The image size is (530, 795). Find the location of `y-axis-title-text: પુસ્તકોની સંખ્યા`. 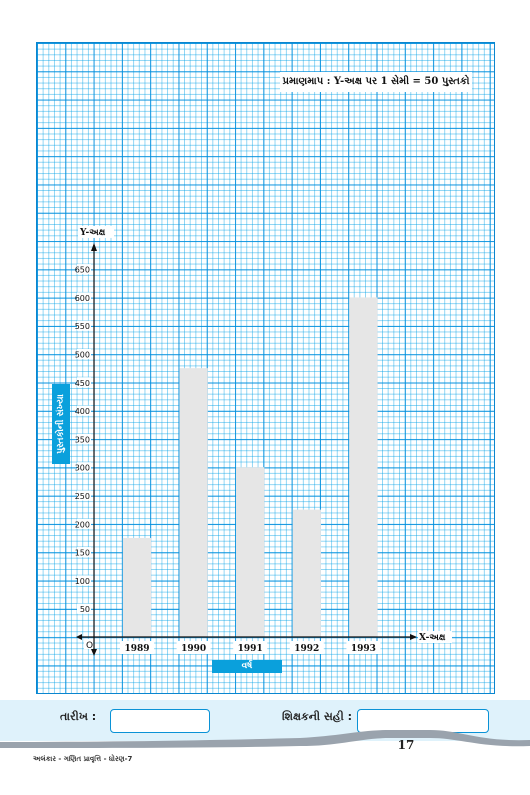

y-axis-title-text: પુસ્તકોની સંખ્યા is located at coordinates (61, 424).